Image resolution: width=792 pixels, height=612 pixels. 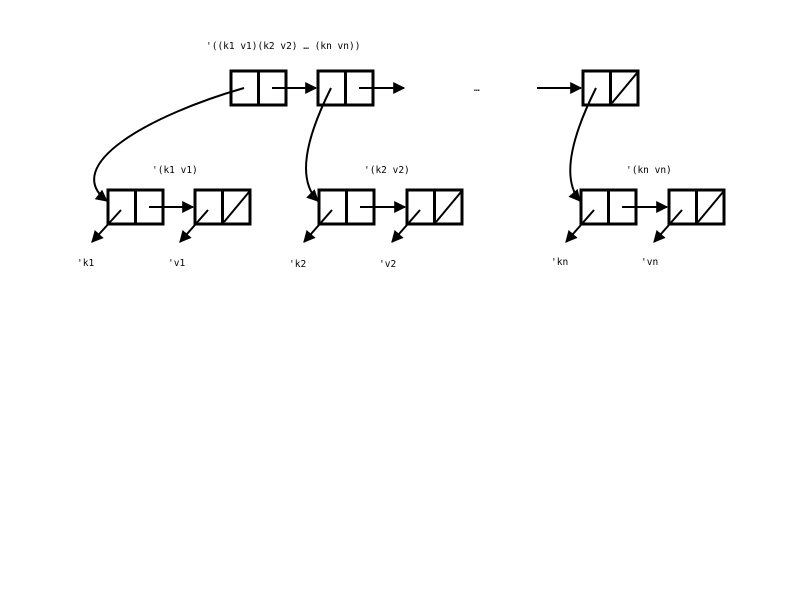 I want to click on sublist-label-n: '(kn vn), so click(x=649, y=170).